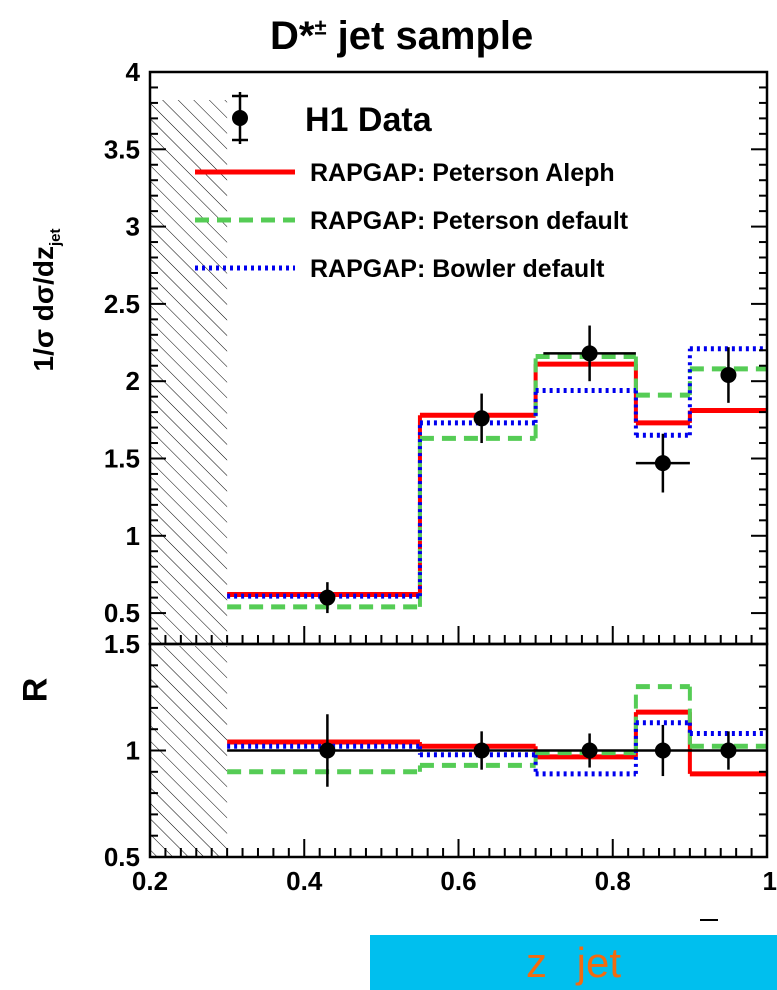 This screenshot has width=777, height=990. What do you see at coordinates (122, 304) in the screenshot?
I see `main-ytick-label: 2.5` at bounding box center [122, 304].